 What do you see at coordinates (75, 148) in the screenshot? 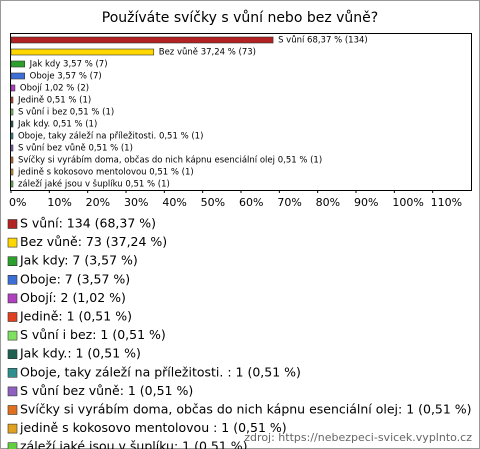
I see `bar-label: S vůní bez vůně 0,51 % (1)` at bounding box center [75, 148].